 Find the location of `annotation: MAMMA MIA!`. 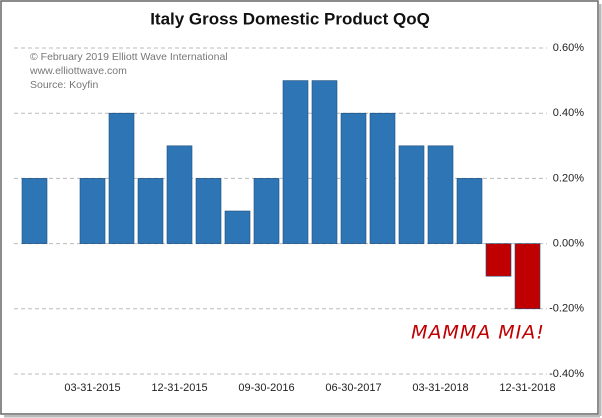

annotation: MAMMA MIA! is located at coordinates (478, 333).